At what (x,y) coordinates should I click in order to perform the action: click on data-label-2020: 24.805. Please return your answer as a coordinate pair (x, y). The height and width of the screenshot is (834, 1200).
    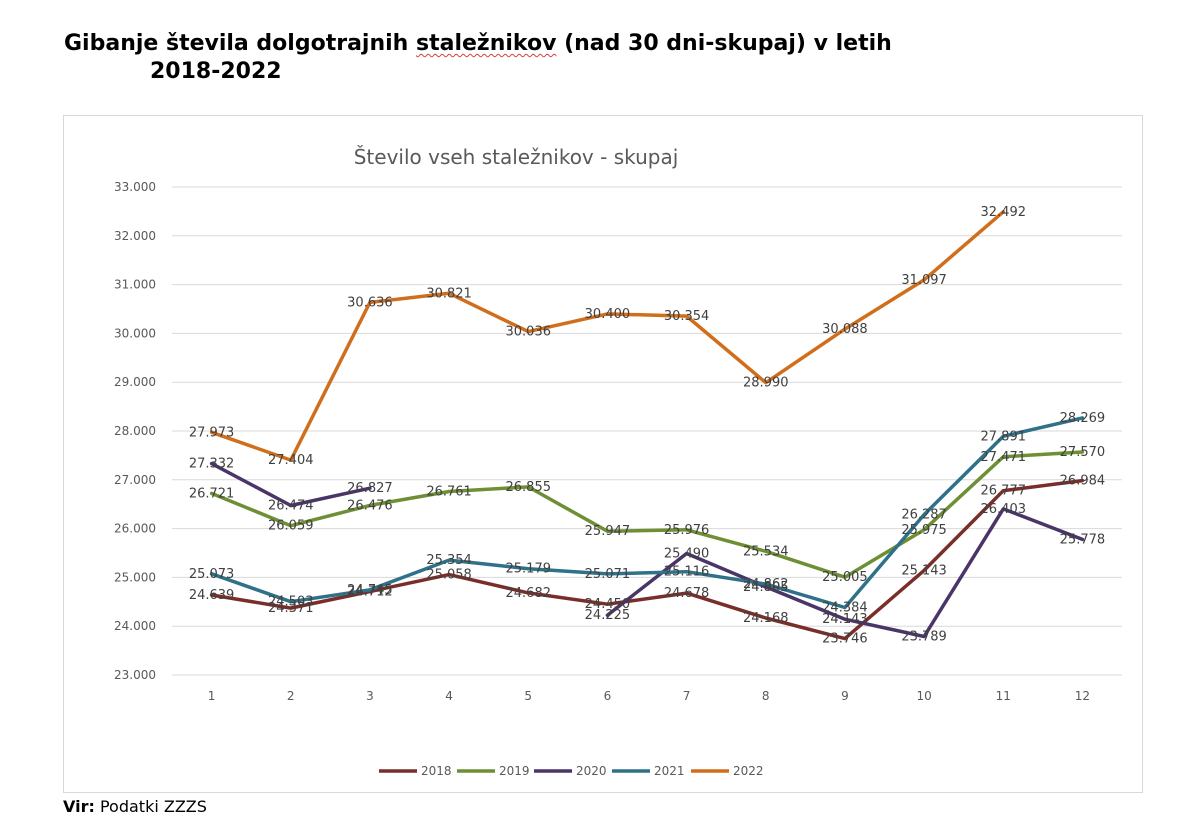
    Looking at the image, I should click on (766, 587).